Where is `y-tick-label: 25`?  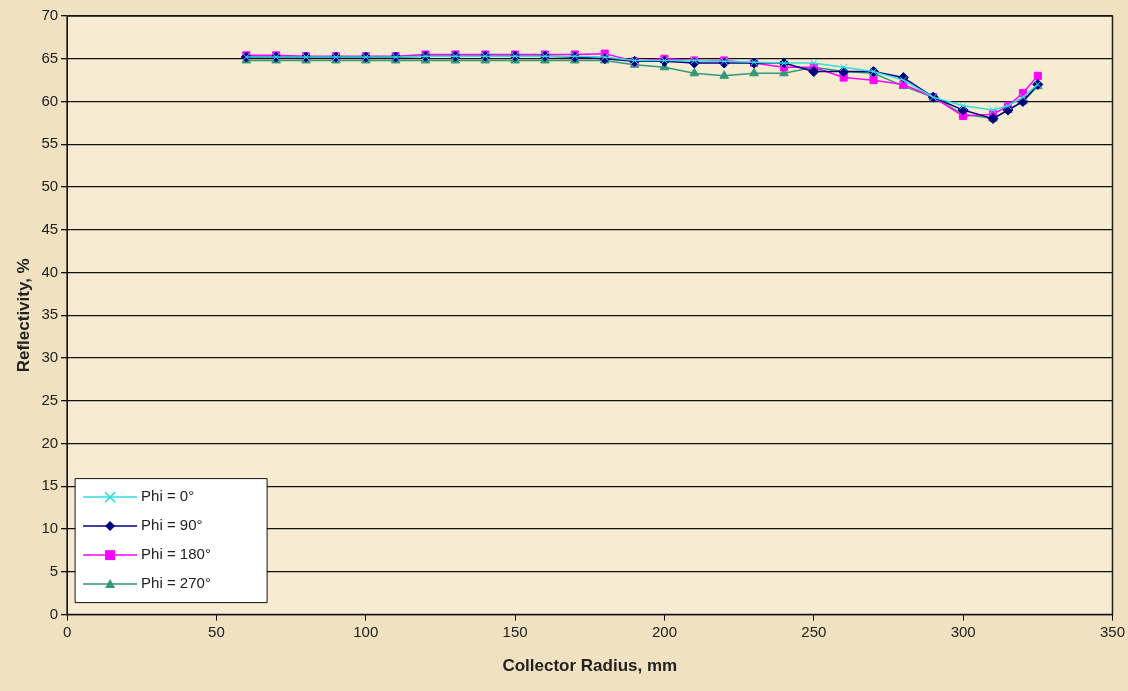 y-tick-label: 25 is located at coordinates (50, 399).